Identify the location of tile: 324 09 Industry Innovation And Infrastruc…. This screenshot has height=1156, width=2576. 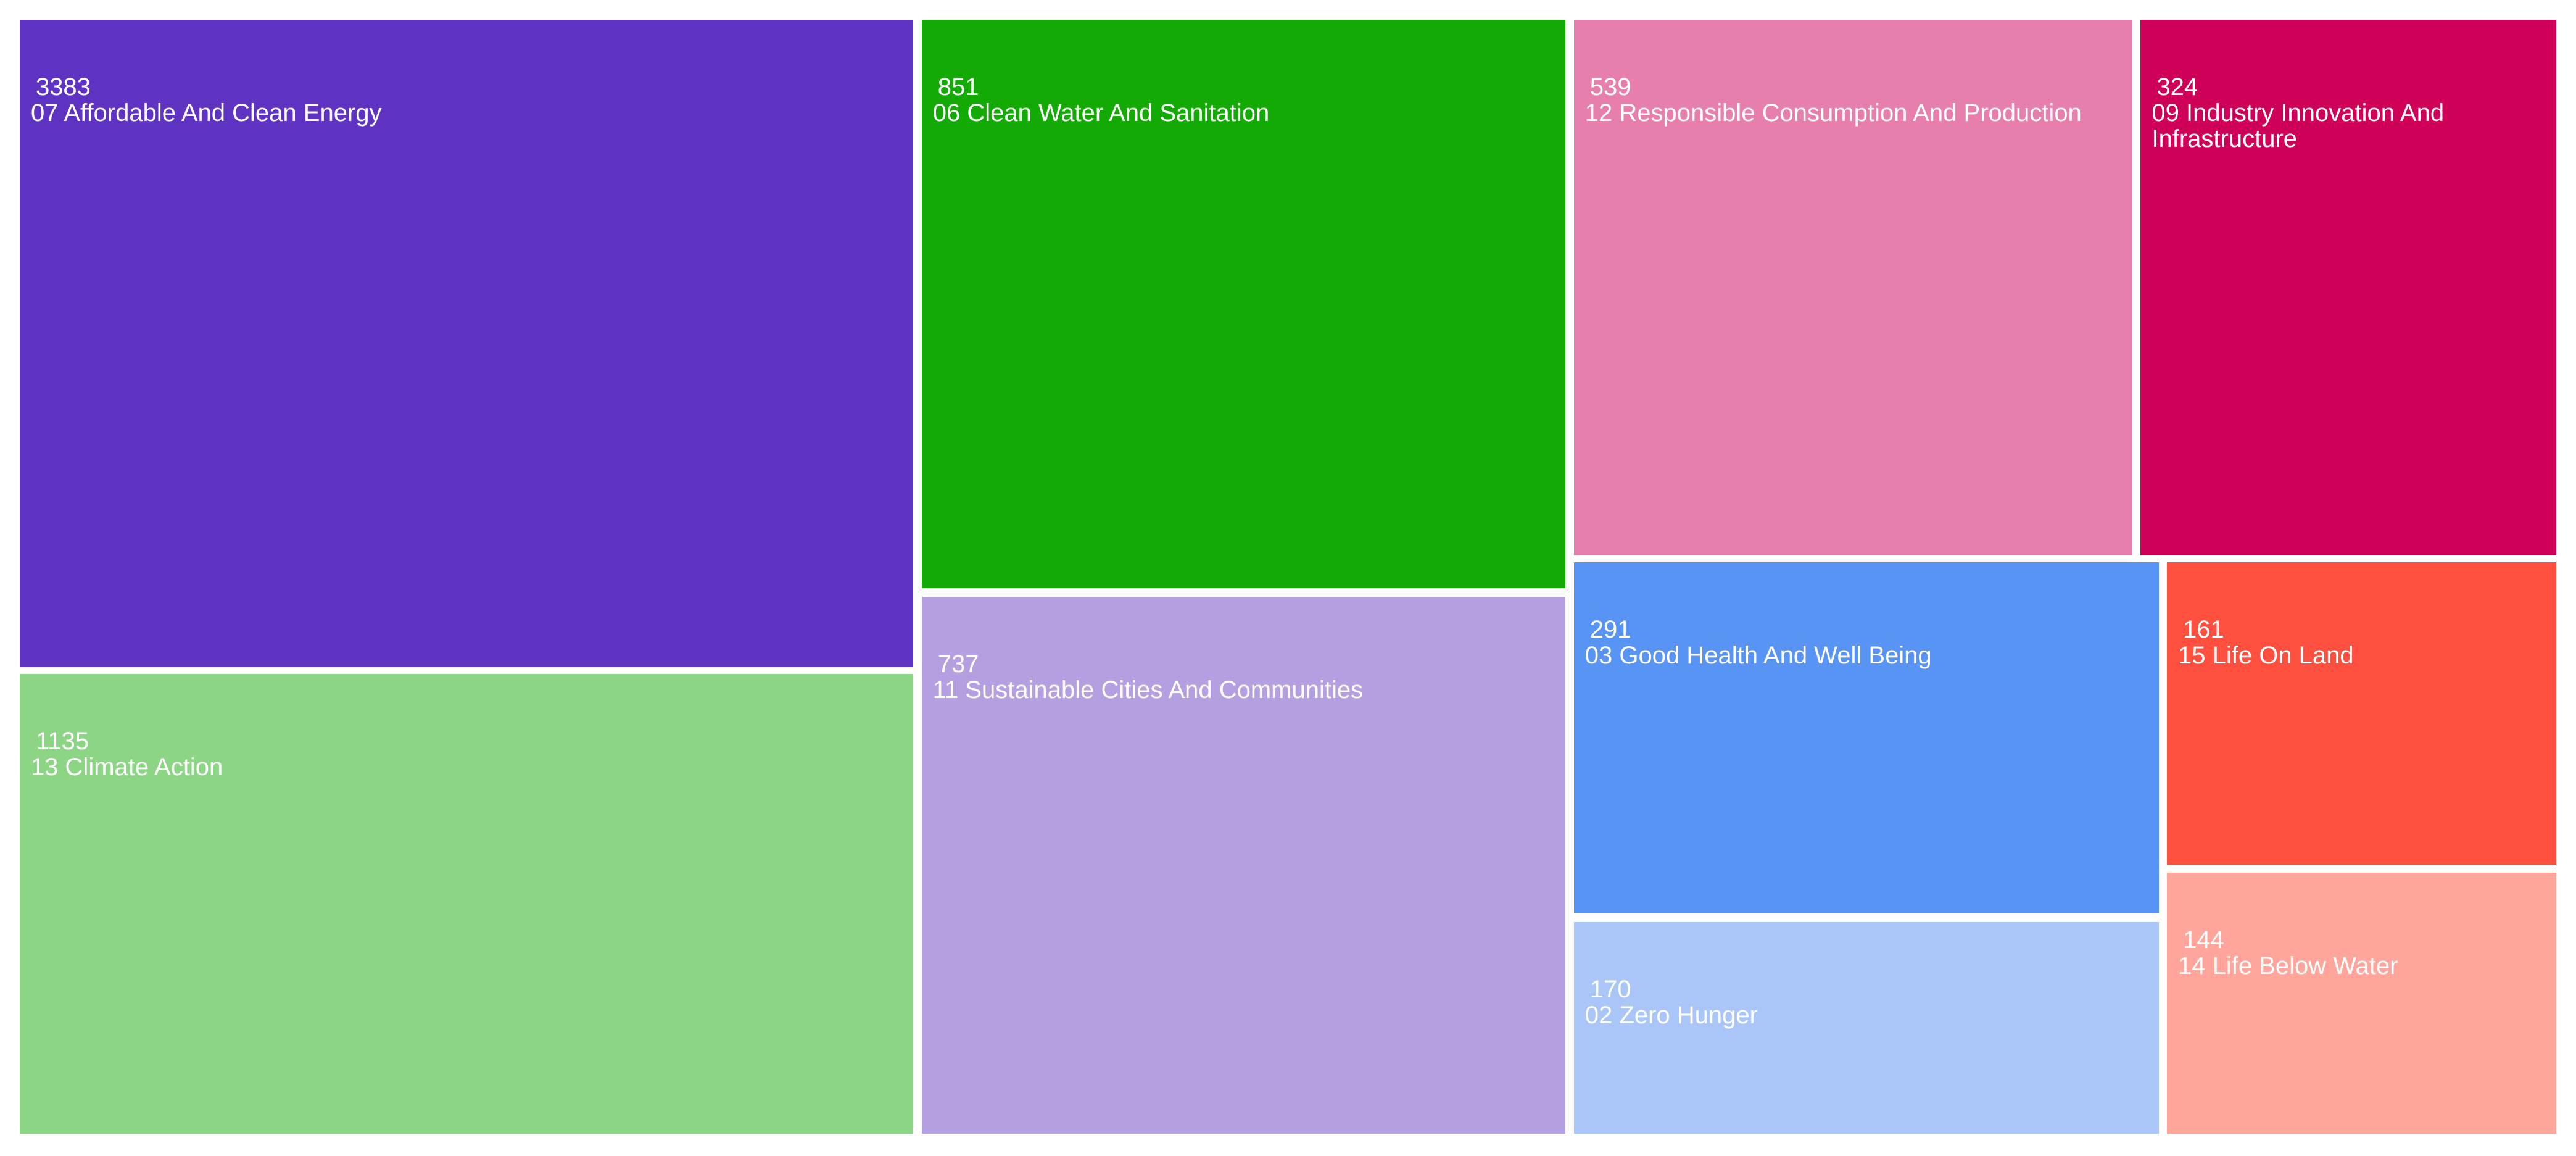
(2348, 287).